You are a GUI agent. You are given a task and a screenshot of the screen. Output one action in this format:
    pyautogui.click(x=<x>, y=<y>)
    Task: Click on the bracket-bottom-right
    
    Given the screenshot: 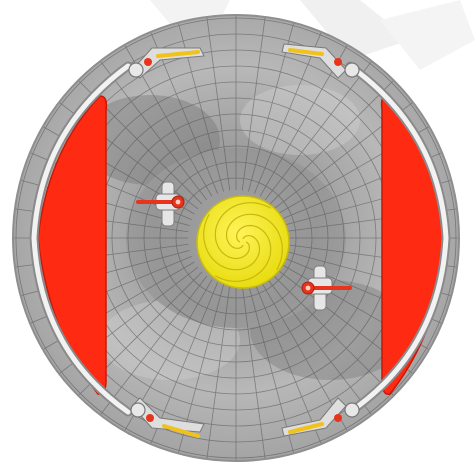 What is the action you would take?
    pyautogui.click(x=320, y=417)
    